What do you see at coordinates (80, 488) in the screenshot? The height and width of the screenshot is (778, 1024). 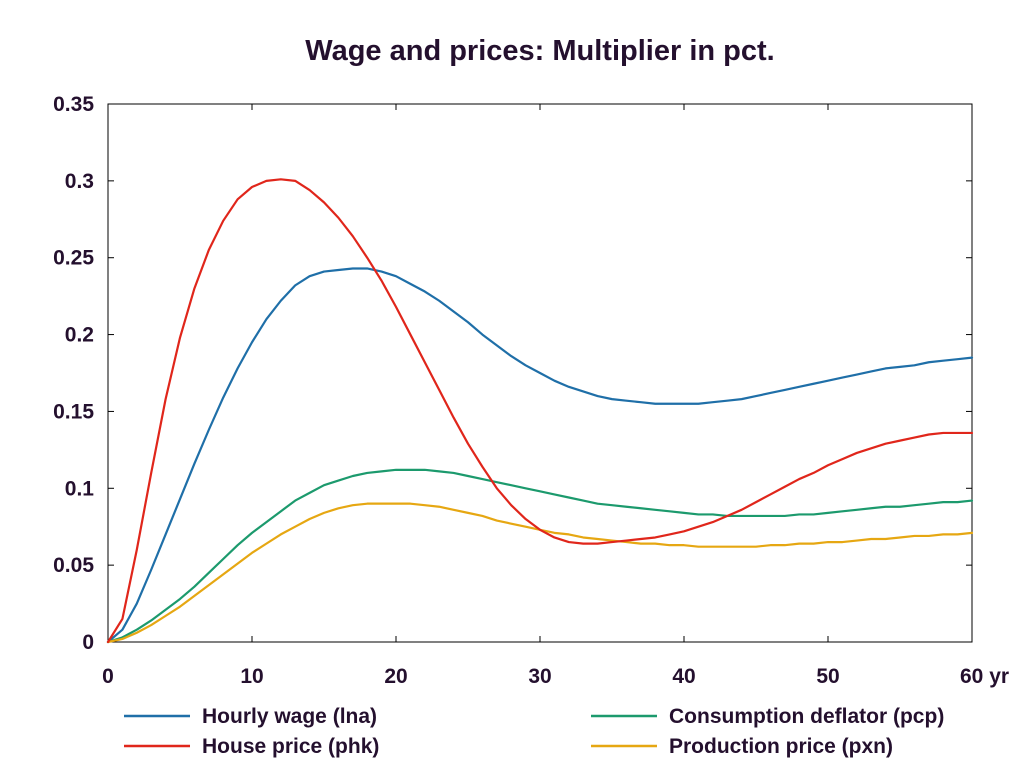 I see `y-tick-label: 0.1` at bounding box center [80, 488].